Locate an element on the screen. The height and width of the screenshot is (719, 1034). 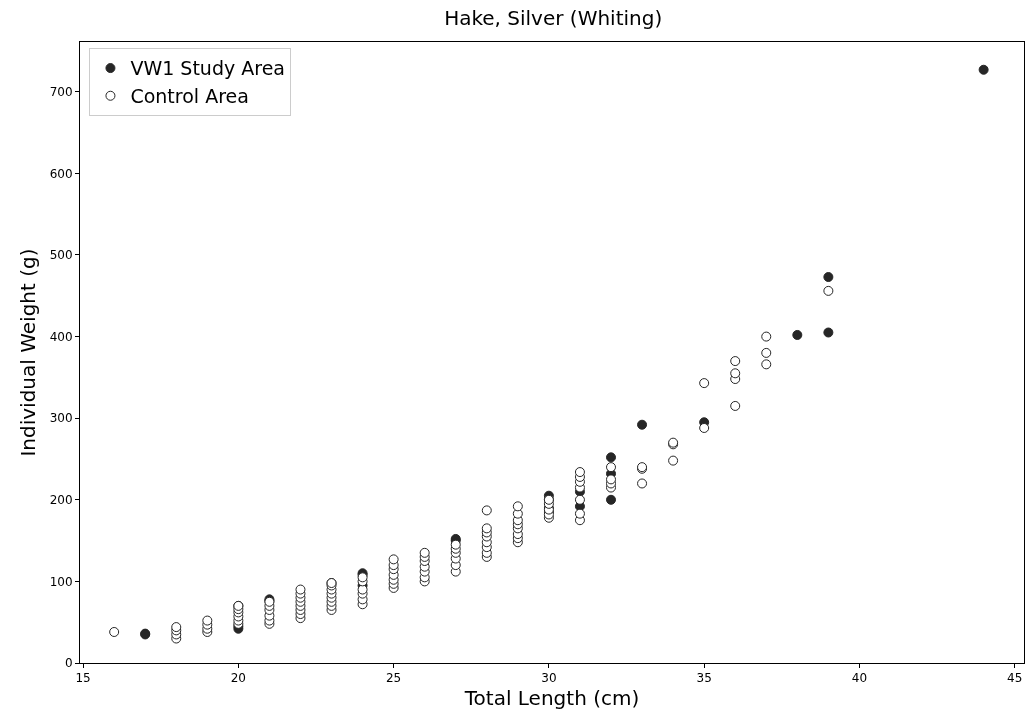
y-tick-label: 300 is located at coordinates (61, 418).